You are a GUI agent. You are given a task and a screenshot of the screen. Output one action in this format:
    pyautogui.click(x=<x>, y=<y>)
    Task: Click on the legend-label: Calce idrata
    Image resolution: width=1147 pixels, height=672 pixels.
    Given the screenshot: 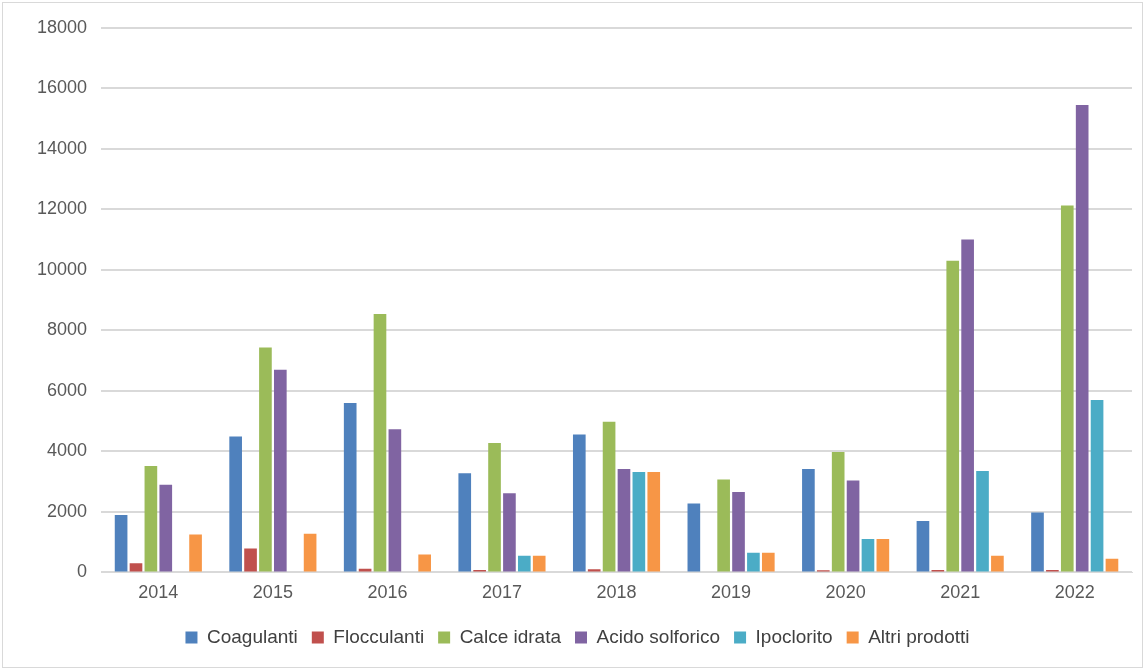 What is the action you would take?
    pyautogui.click(x=510, y=636)
    